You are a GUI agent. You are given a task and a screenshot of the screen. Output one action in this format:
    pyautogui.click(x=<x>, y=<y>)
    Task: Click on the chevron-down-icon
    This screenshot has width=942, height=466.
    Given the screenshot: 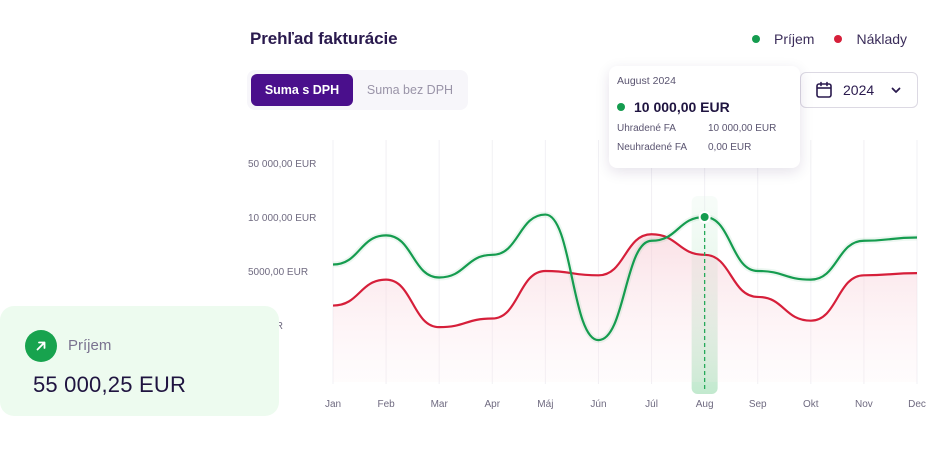 What is the action you would take?
    pyautogui.click(x=896, y=90)
    